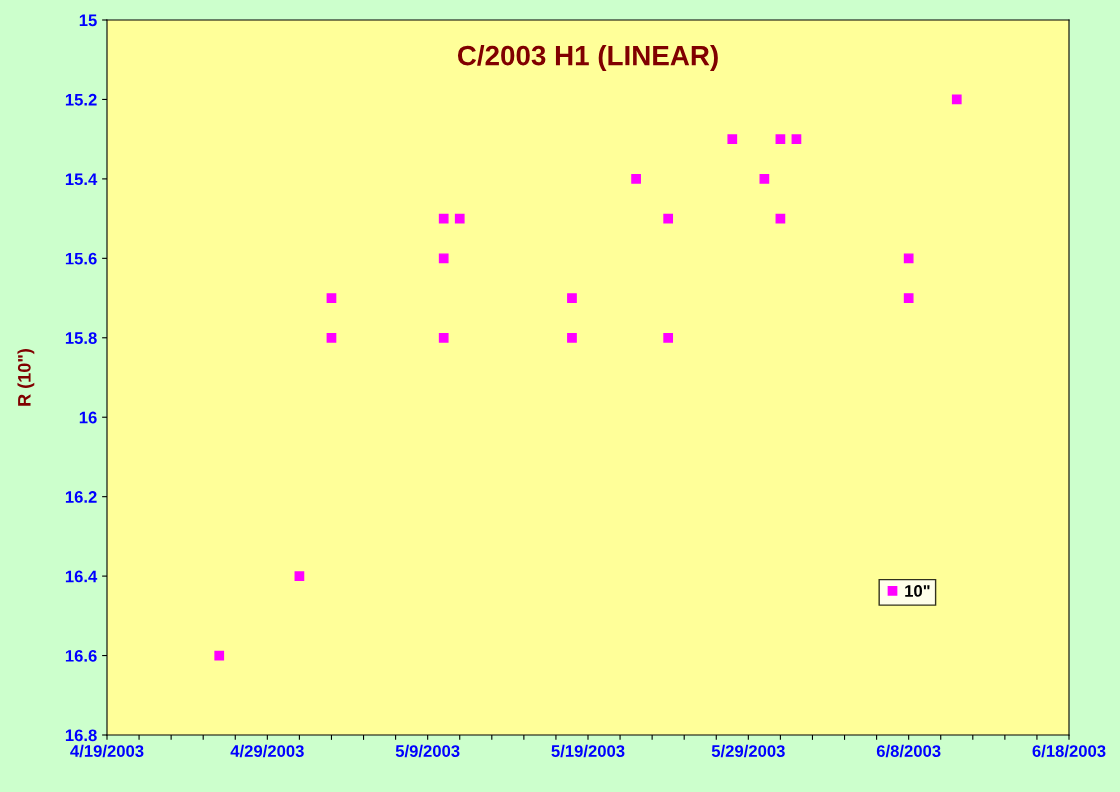 This screenshot has width=1120, height=792. Describe the element at coordinates (587, 58) in the screenshot. I see `text: C/2003 H1 (LINEAR)` at that location.